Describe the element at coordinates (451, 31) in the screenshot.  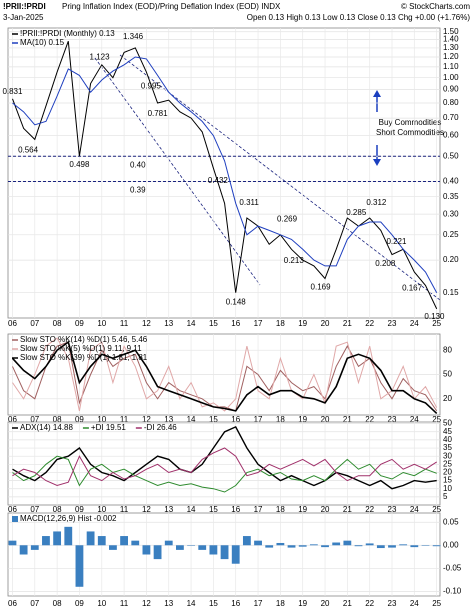
I see `y-tick-label: 1.50` at that location.